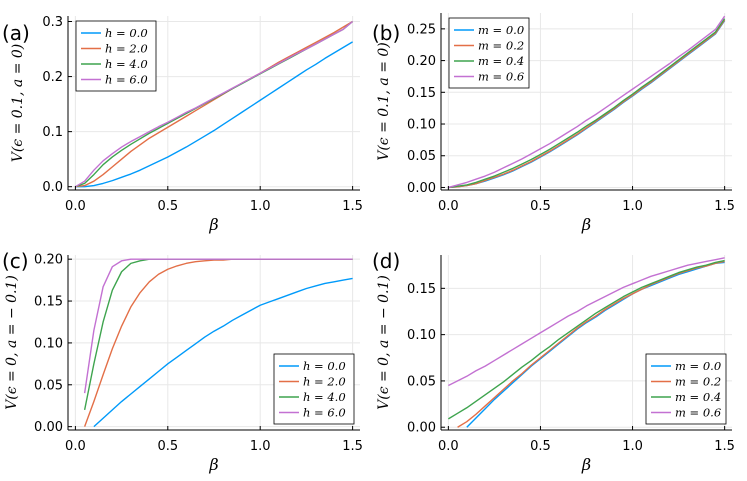 This screenshot has height=481, width=747. What do you see at coordinates (16, 33) in the screenshot?
I see `panel-label: (a)` at bounding box center [16, 33].